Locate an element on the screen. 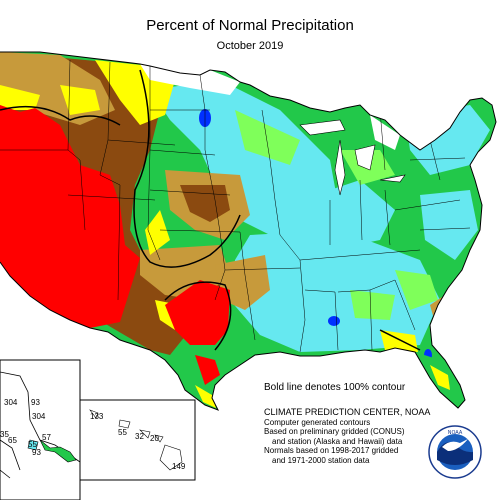 This screenshot has height=500, width=500. credit-line: and station (Alaska and Hawaii) data is located at coordinates (337, 441).